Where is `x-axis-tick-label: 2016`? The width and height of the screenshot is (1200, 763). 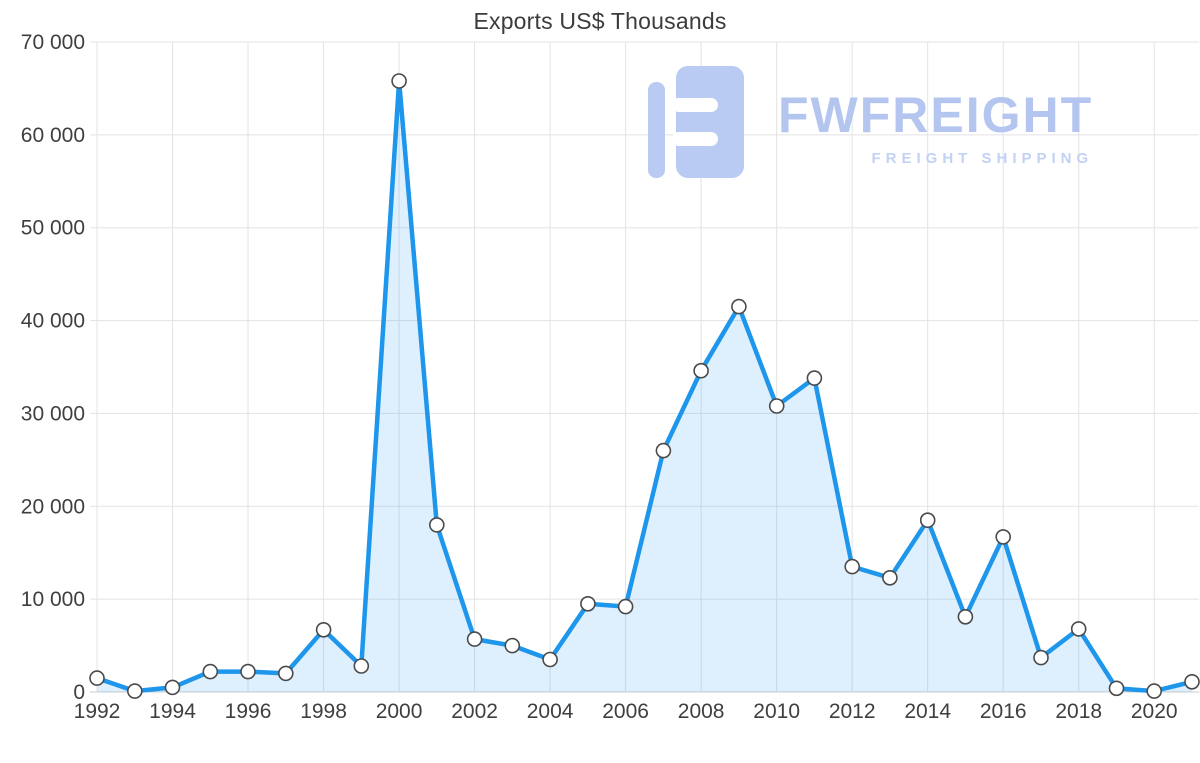 x-axis-tick-label: 2016 is located at coordinates (1003, 711).